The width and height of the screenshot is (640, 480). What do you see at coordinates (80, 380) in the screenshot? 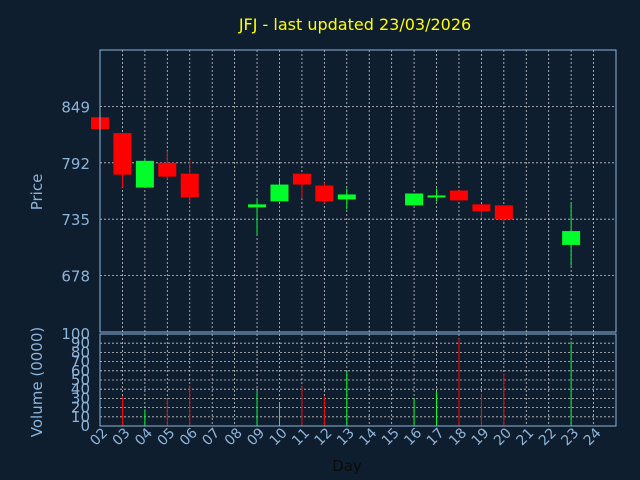
I see `volume-tick-label: 50` at bounding box center [80, 380].